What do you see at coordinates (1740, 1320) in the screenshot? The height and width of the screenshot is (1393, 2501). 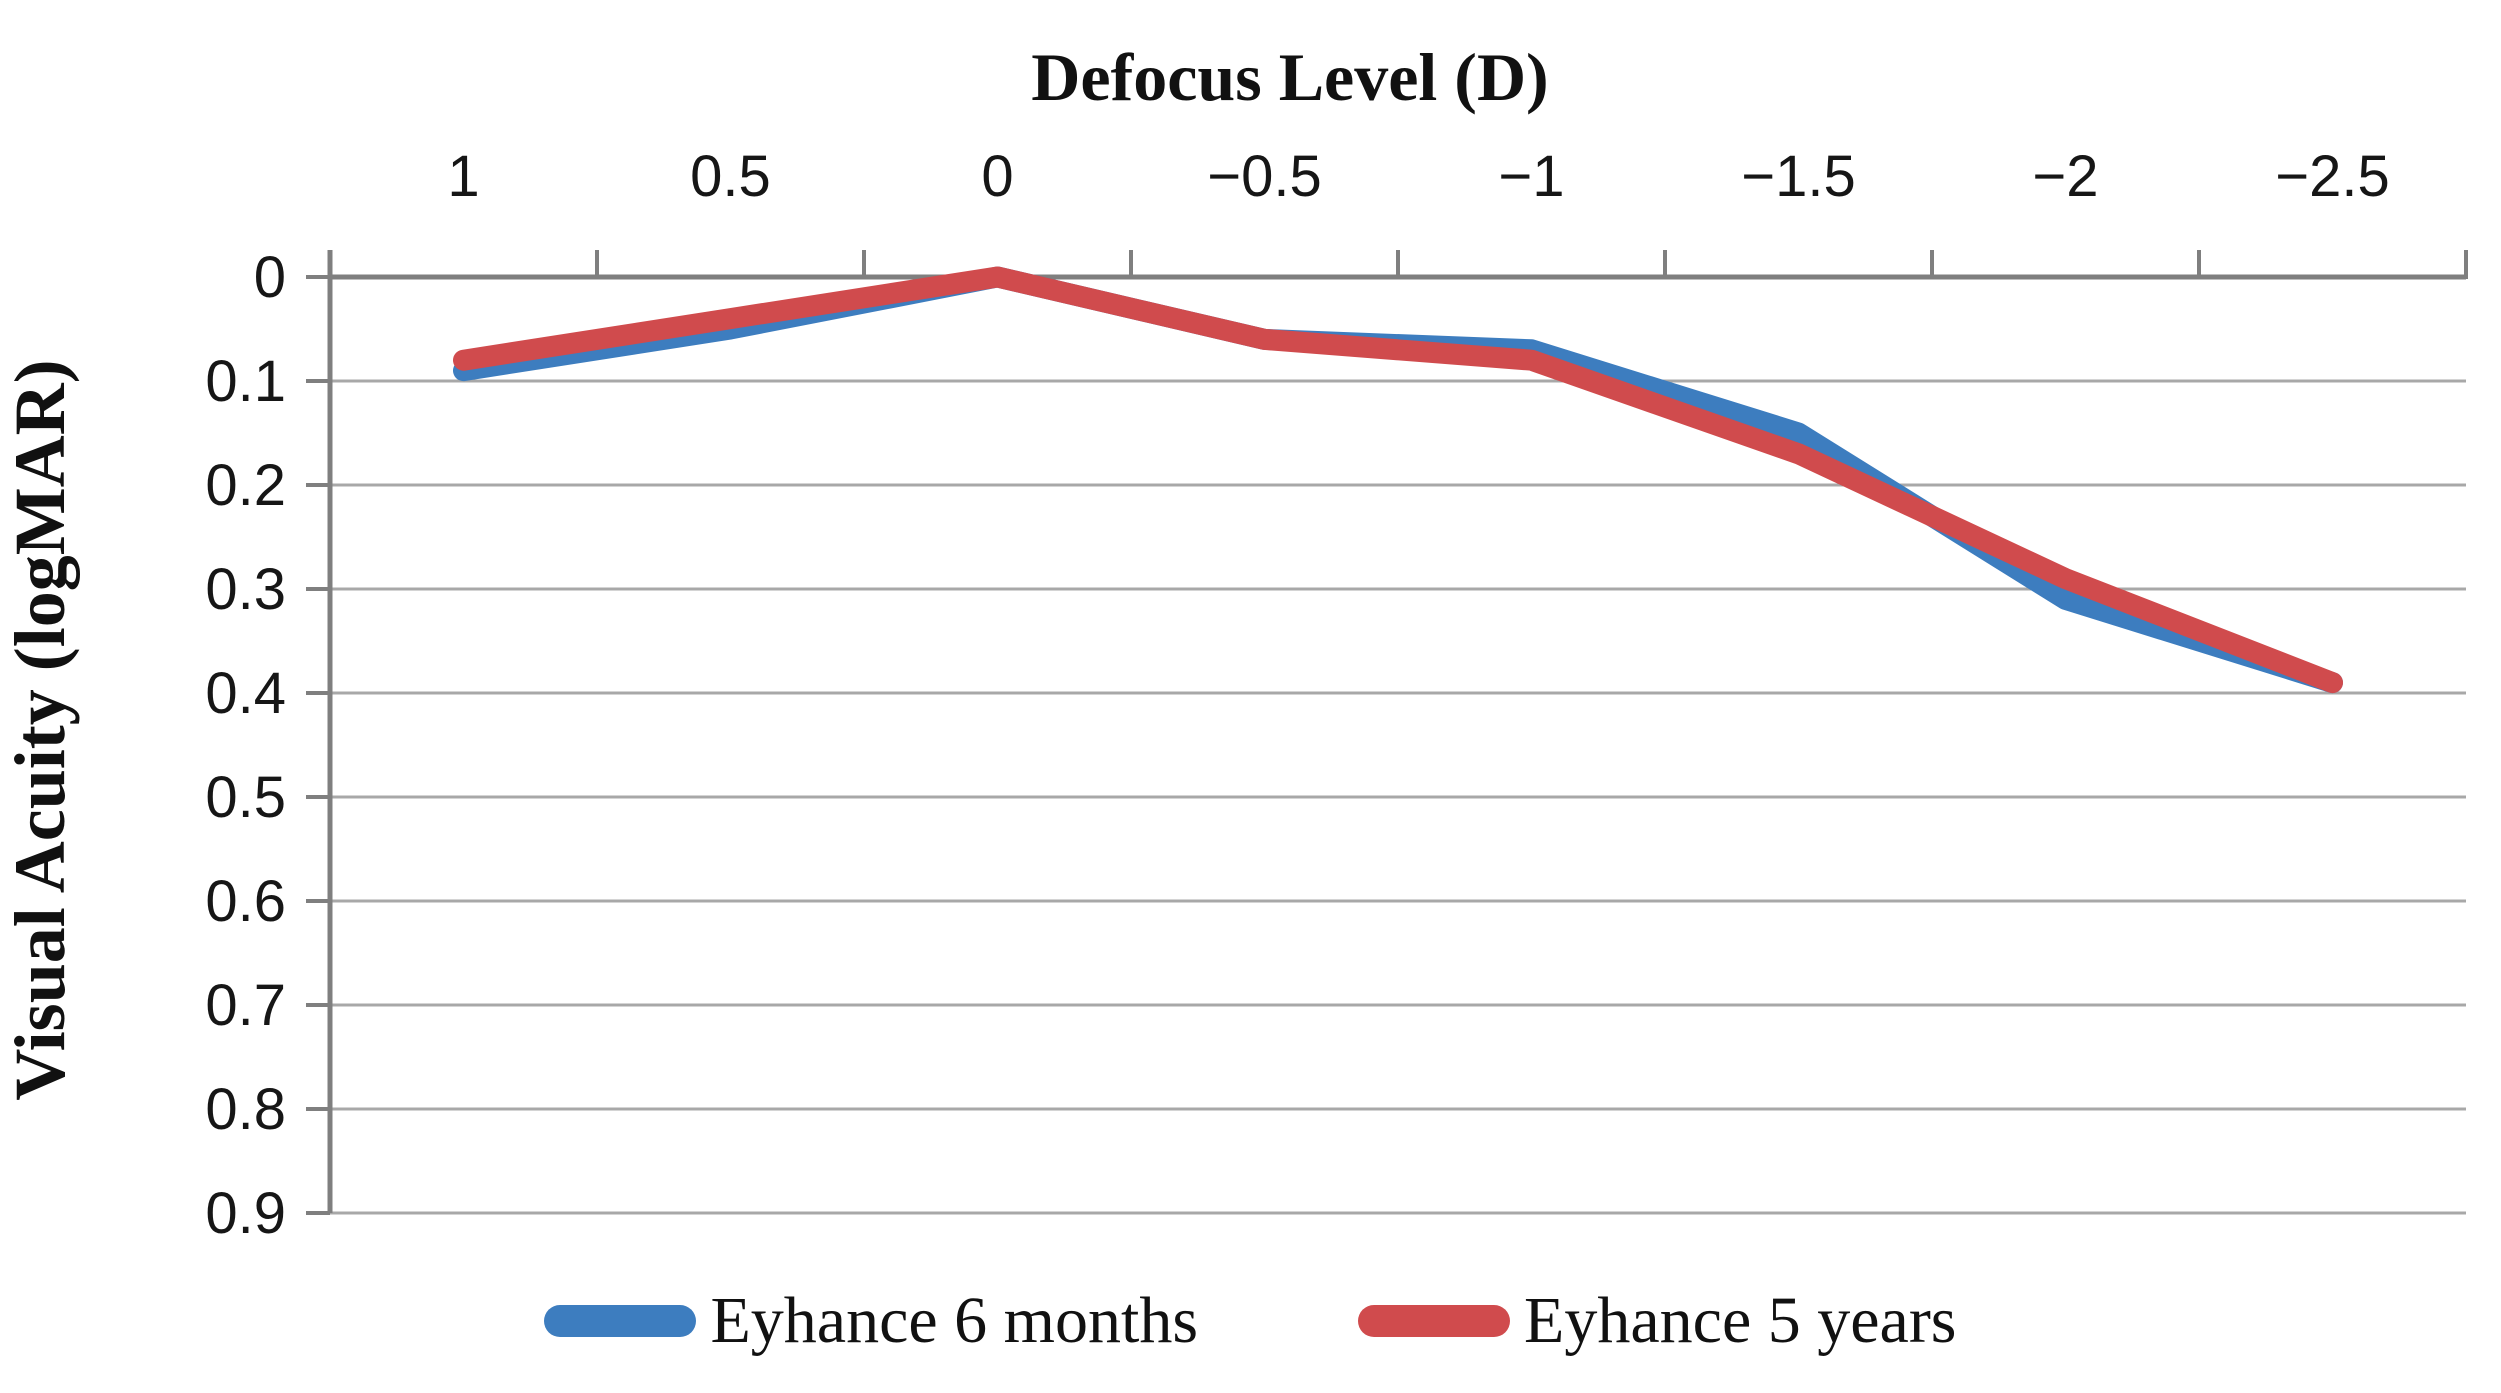 I see `legend-label: Eyhance 5 years` at bounding box center [1740, 1320].